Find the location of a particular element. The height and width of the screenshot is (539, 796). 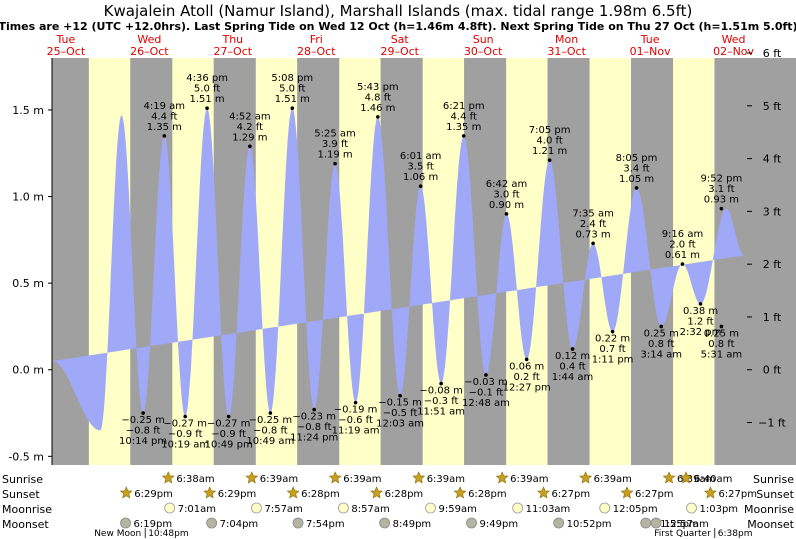

right-tick-label: 0 ft is located at coordinates (772, 370).